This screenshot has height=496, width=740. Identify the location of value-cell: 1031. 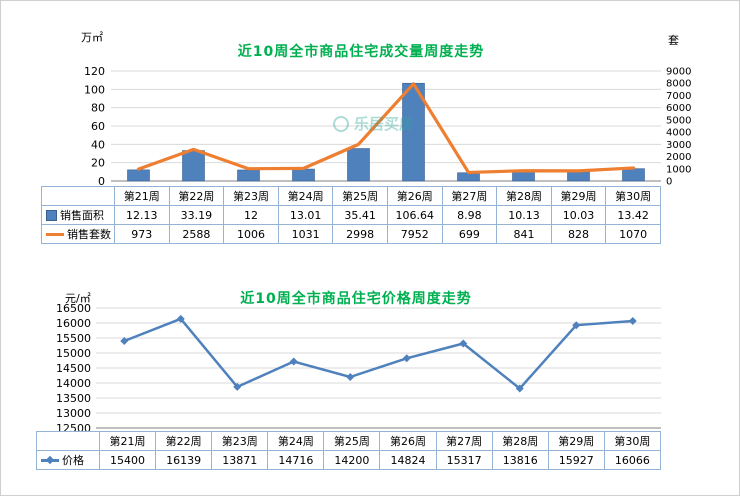
(305, 234).